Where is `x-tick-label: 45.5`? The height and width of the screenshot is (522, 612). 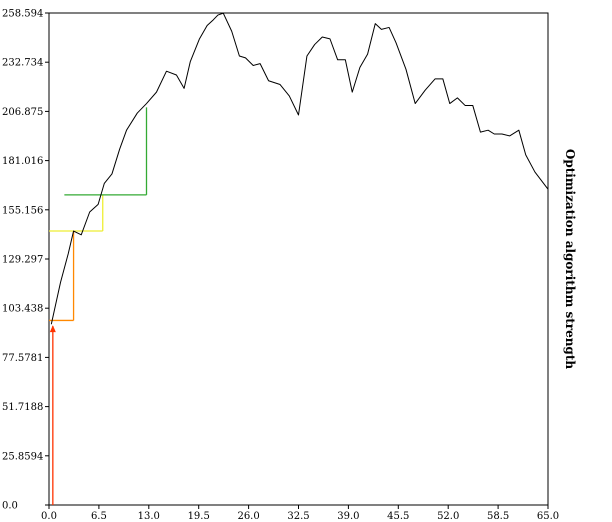 x-tick-label: 45.5 is located at coordinates (398, 516).